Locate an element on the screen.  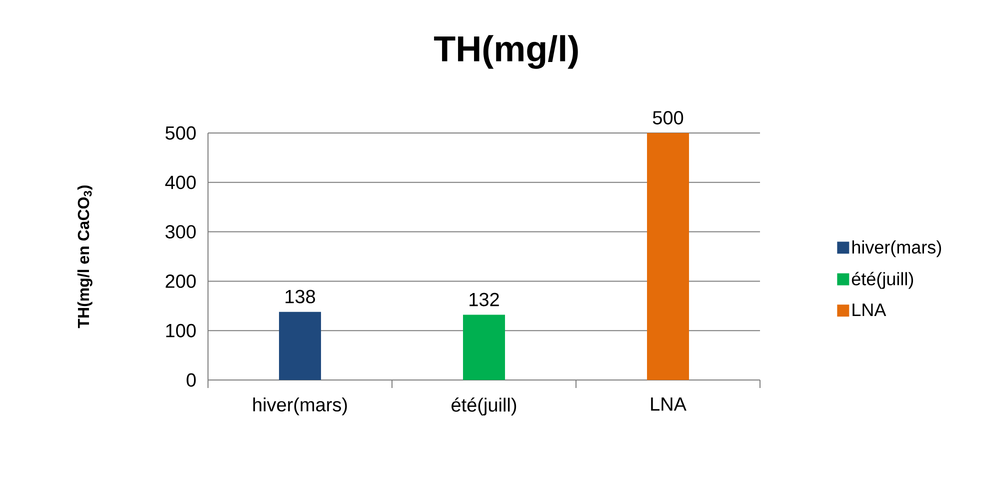
data-label: 138 is located at coordinates (301, 297).